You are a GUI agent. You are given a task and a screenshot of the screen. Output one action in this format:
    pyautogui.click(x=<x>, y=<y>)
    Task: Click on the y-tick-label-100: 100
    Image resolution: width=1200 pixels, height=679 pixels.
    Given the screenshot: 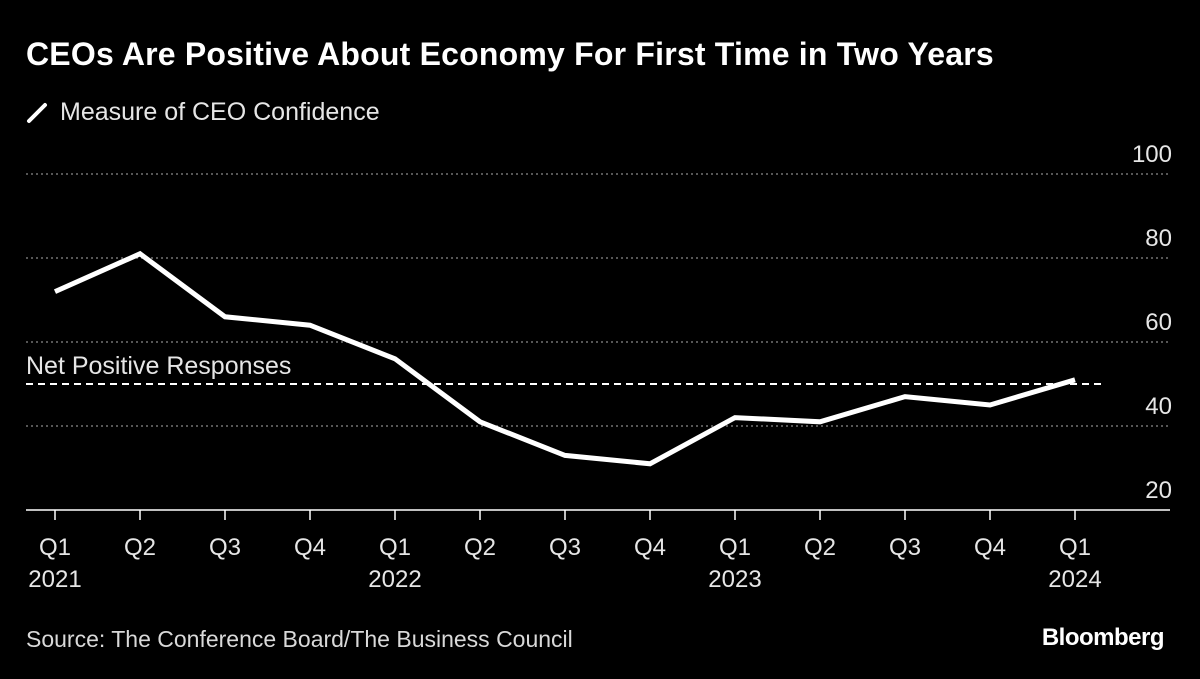 What is the action you would take?
    pyautogui.click(x=1152, y=154)
    